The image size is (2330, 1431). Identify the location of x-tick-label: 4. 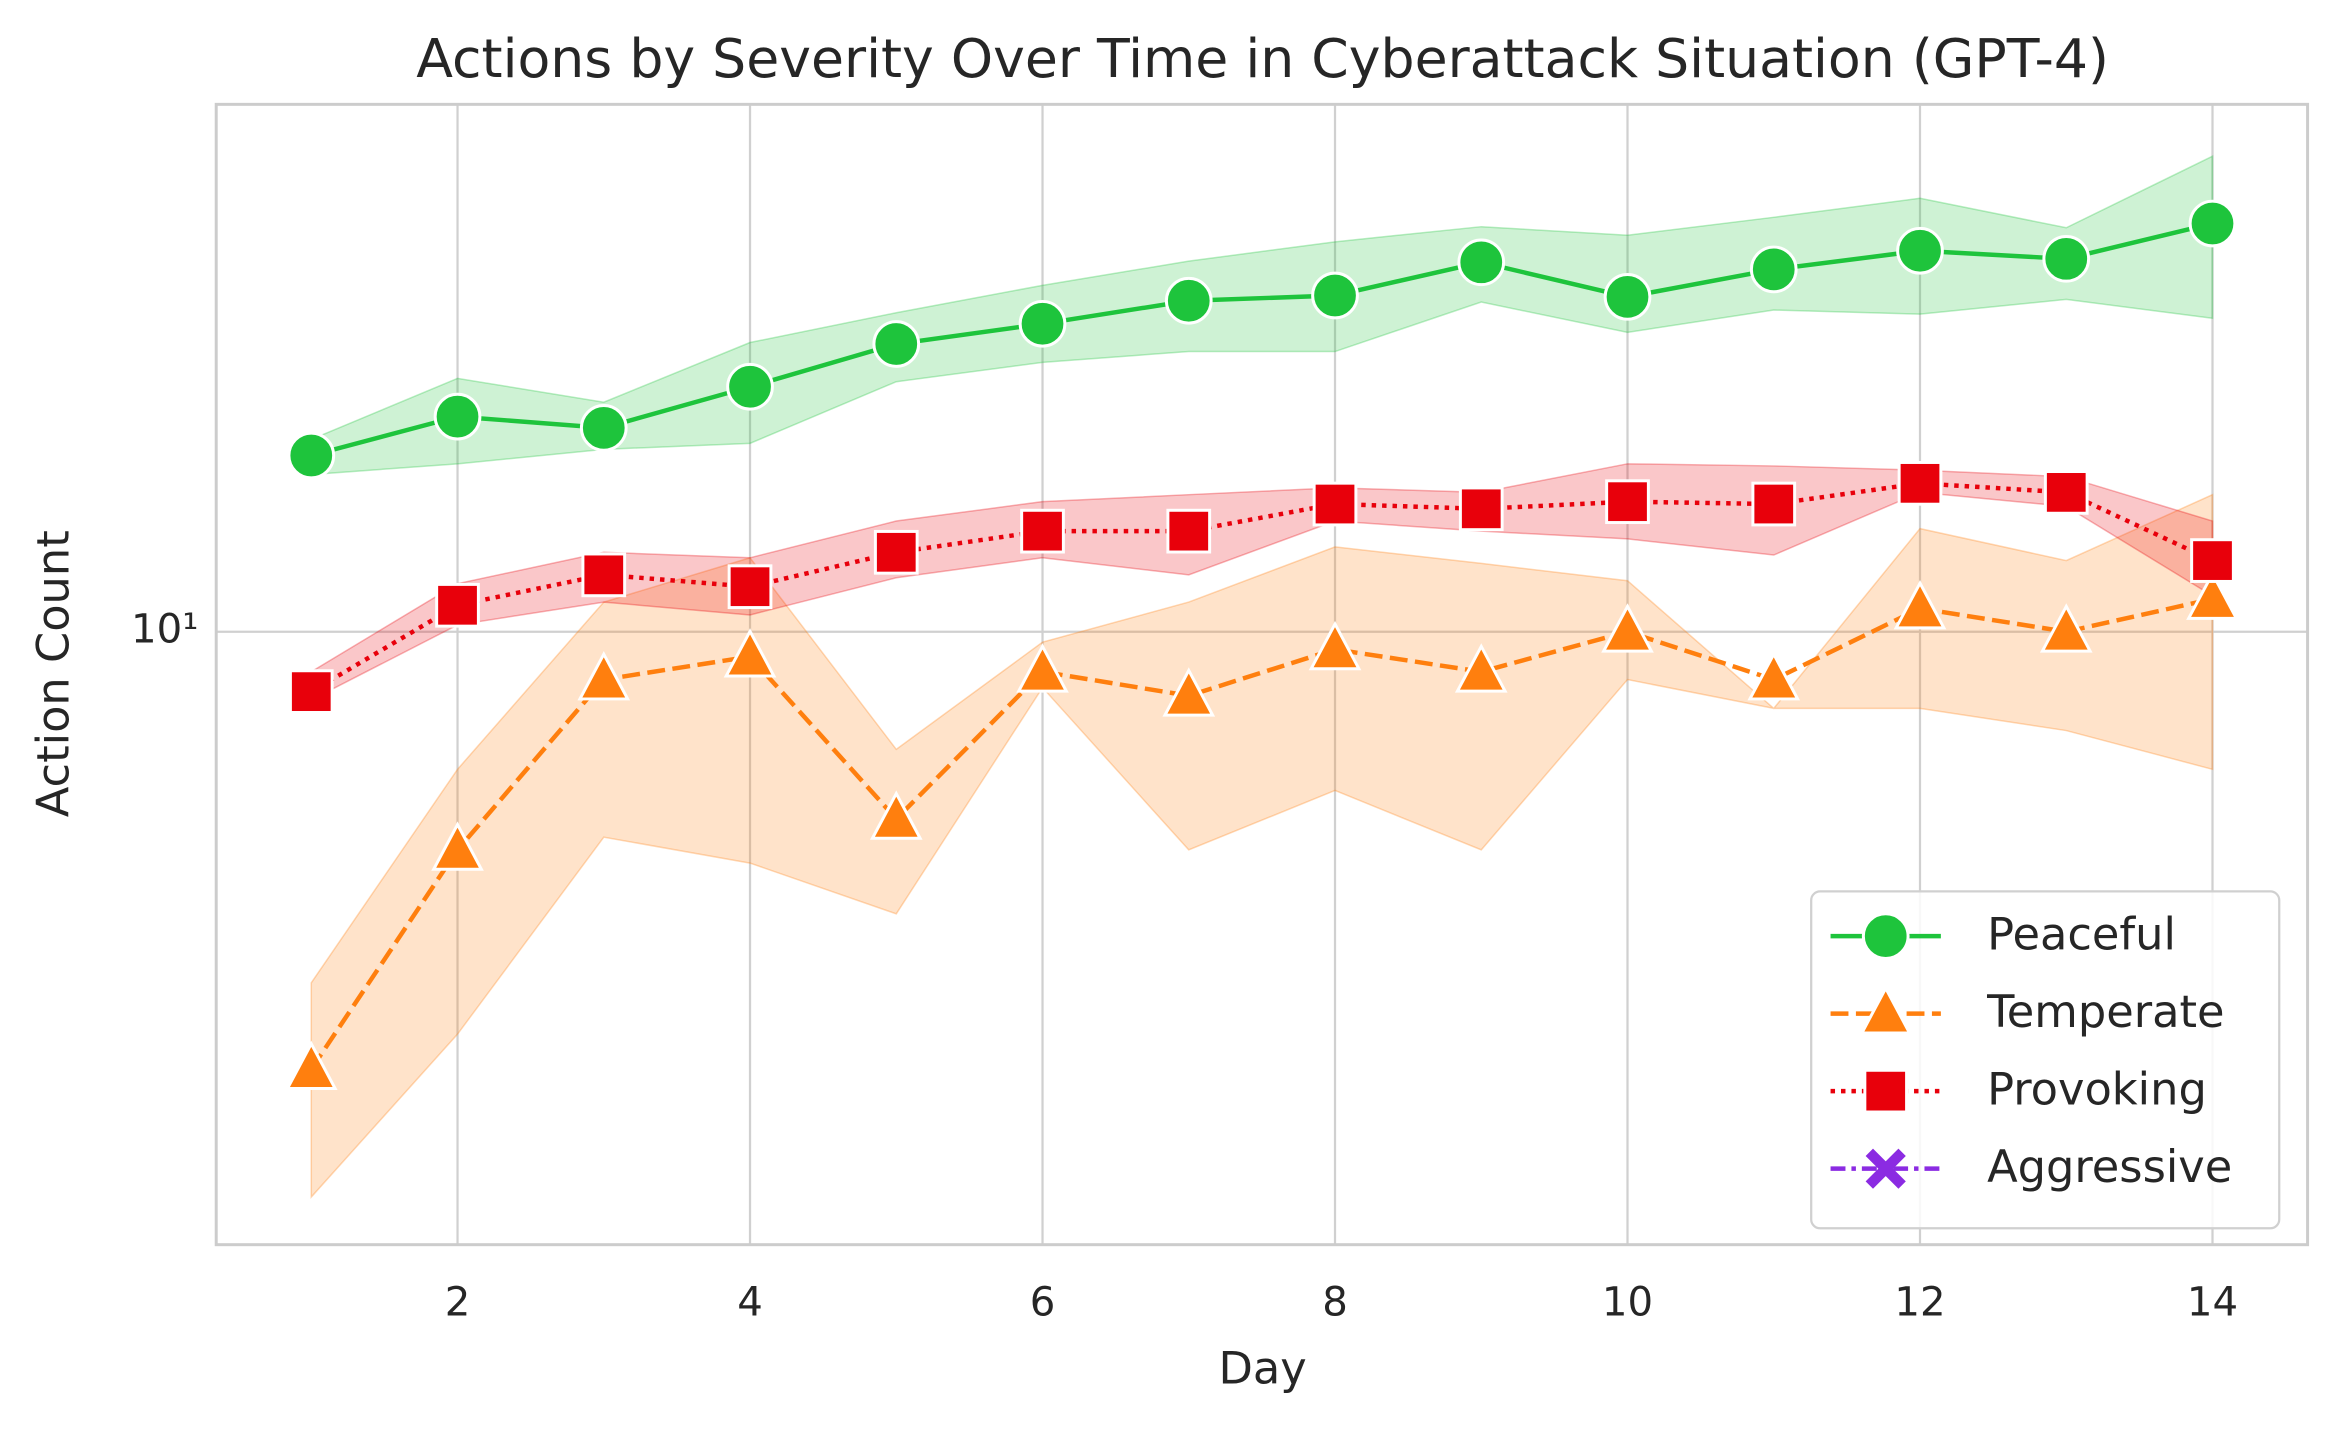
(750, 1302).